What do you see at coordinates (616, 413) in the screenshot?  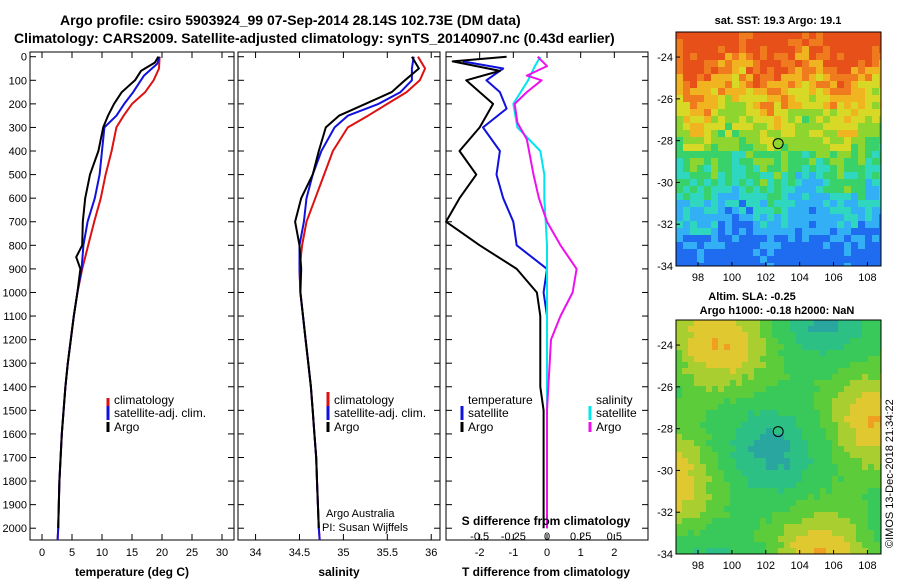 I see `legend-s-satellite-label: satellite` at bounding box center [616, 413].